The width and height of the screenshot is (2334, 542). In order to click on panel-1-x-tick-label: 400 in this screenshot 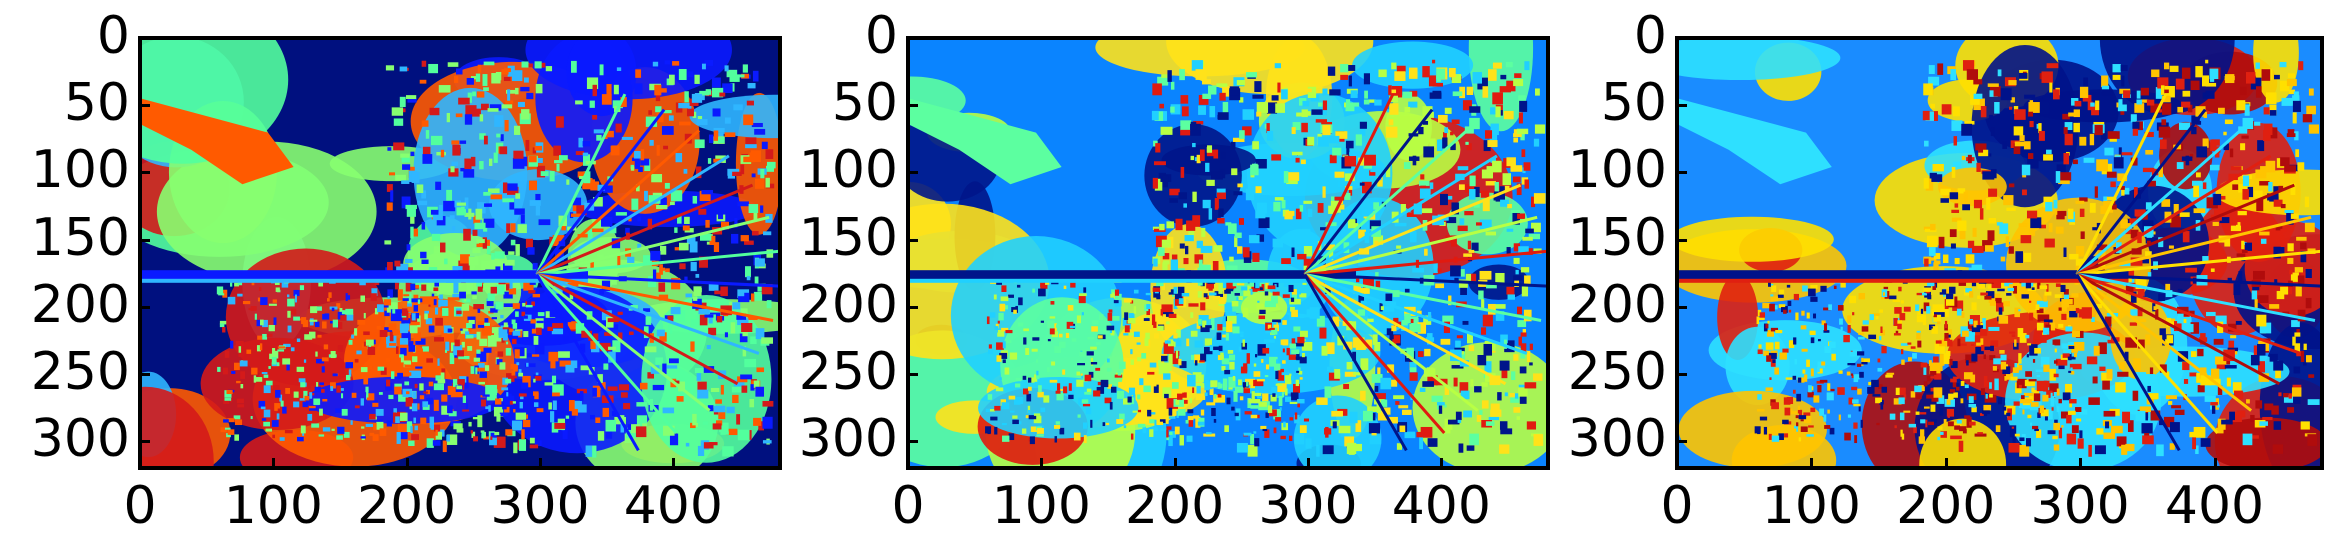, I will do `click(673, 506)`.